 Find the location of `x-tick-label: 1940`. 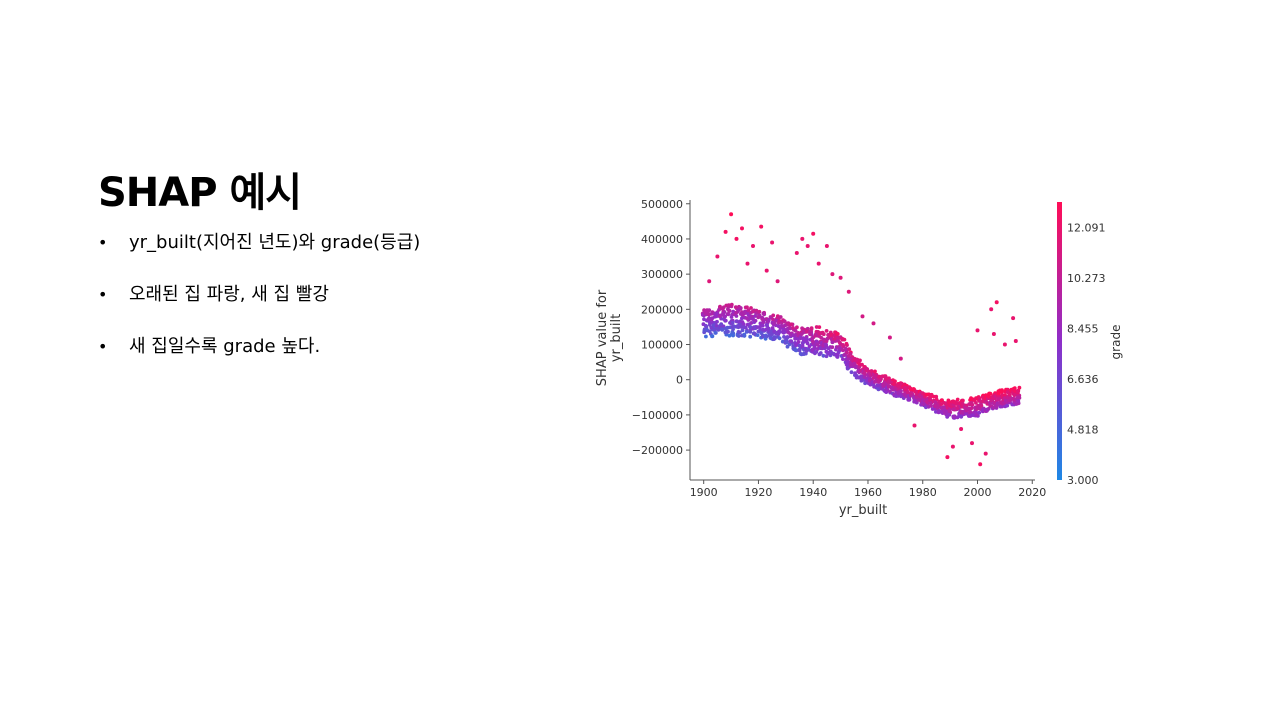

x-tick-label: 1940 is located at coordinates (813, 492).